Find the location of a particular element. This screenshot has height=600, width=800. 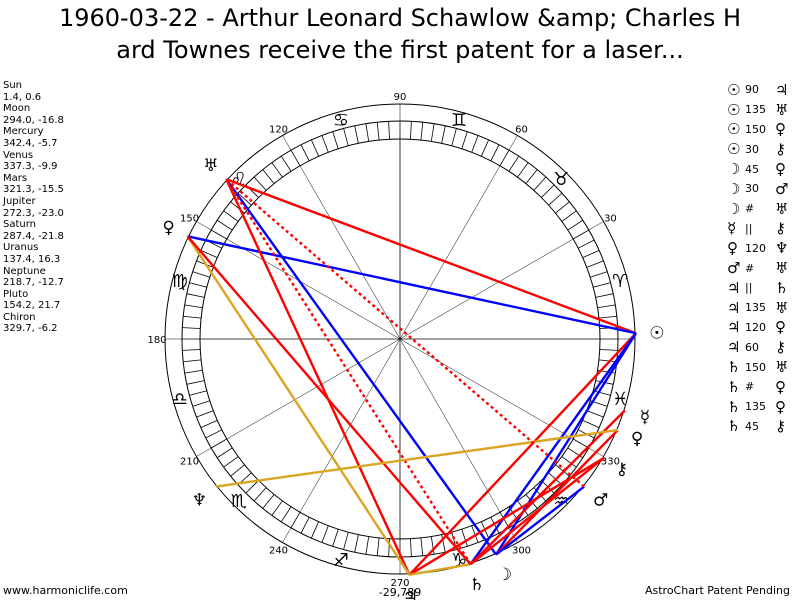

aspect-row: ☽ 45 ♀ is located at coordinates (757, 169).